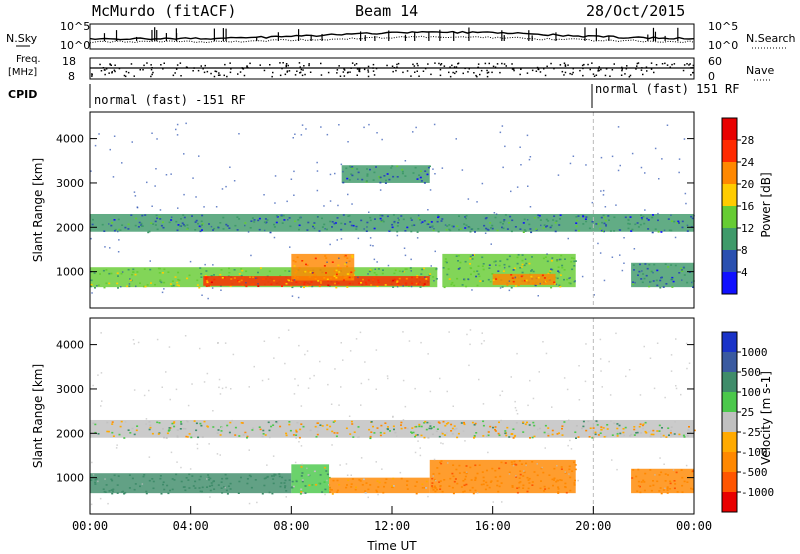  Describe the element at coordinates (22, 72) in the screenshot. I see `freq-unit: [MHz]` at that location.